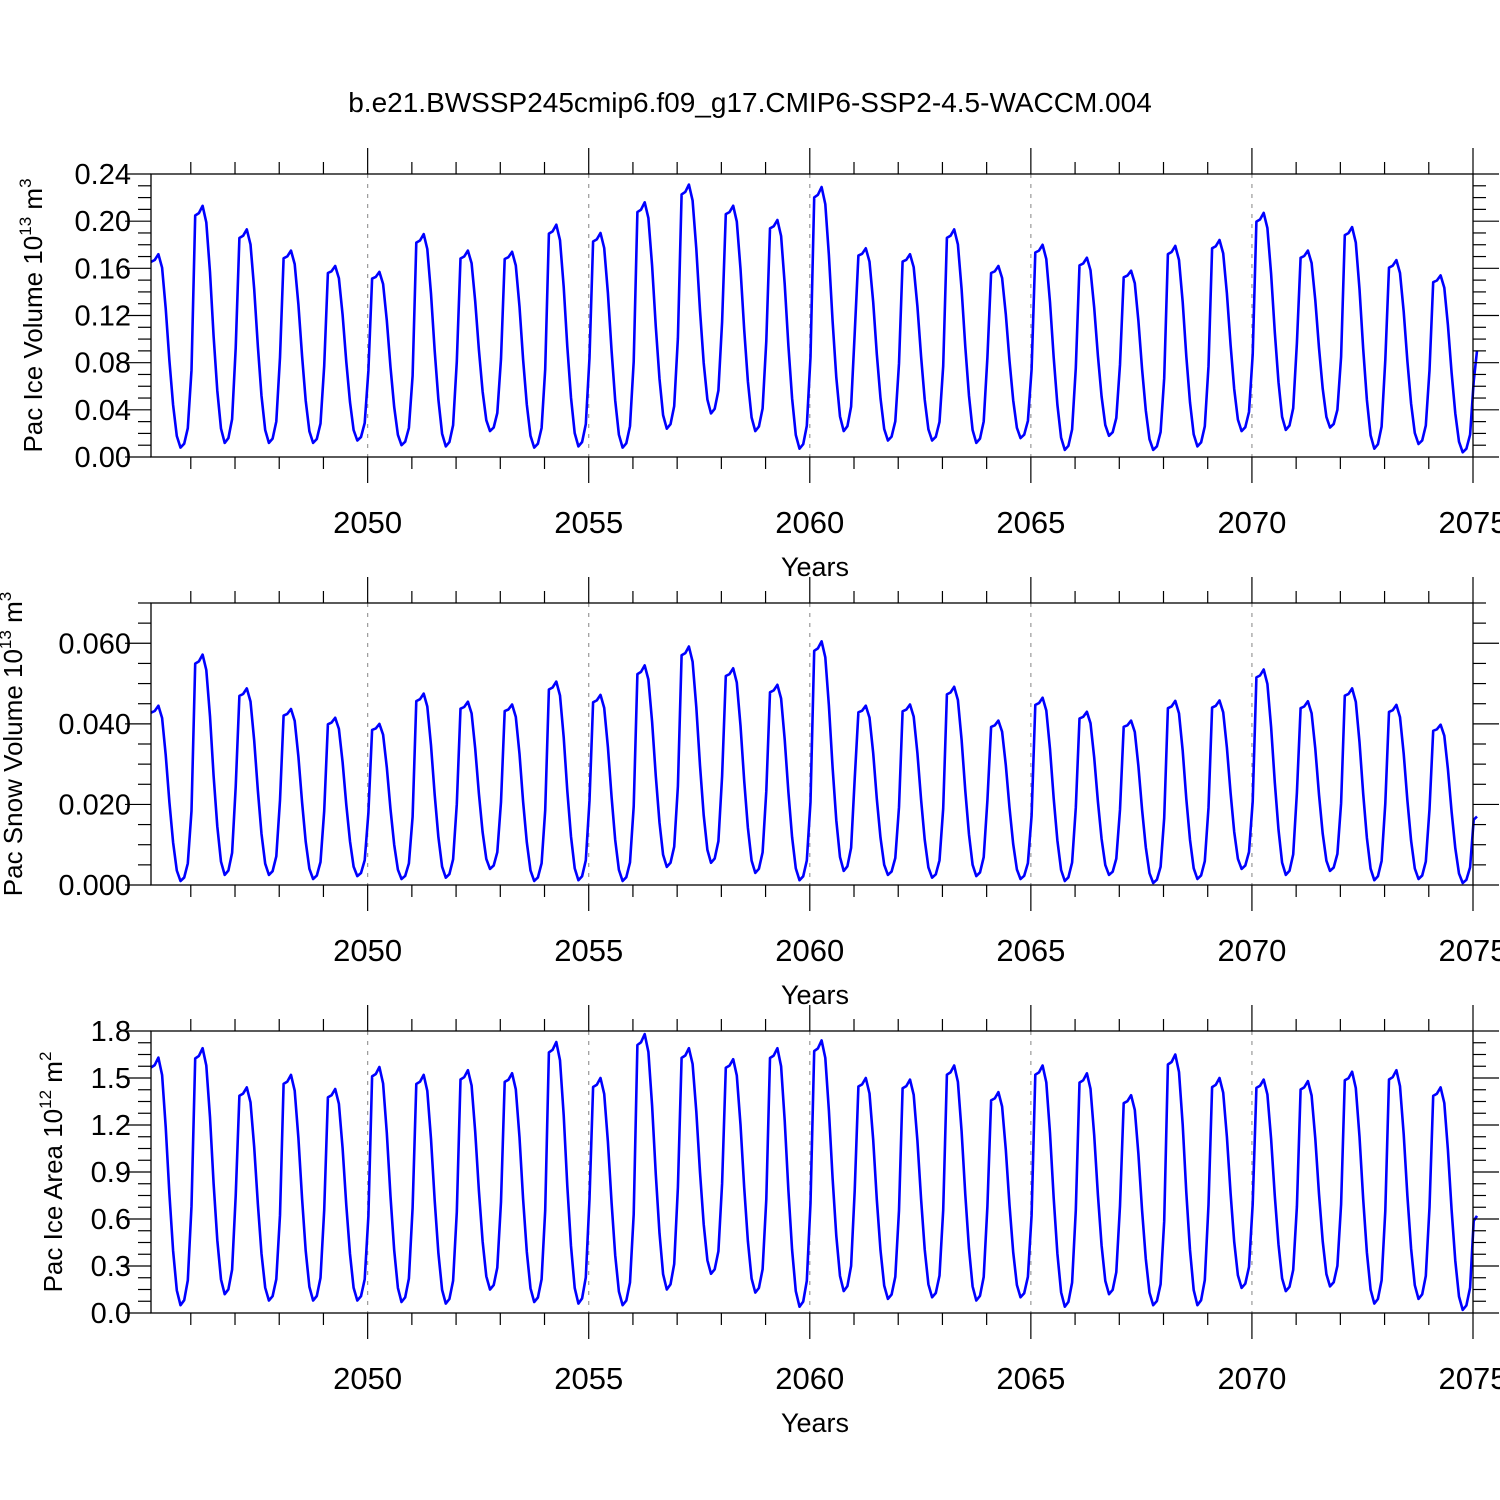 The image size is (1500, 1500). What do you see at coordinates (45, 1056) in the screenshot?
I see `y-axis-label-unit-exponent: 2` at bounding box center [45, 1056].